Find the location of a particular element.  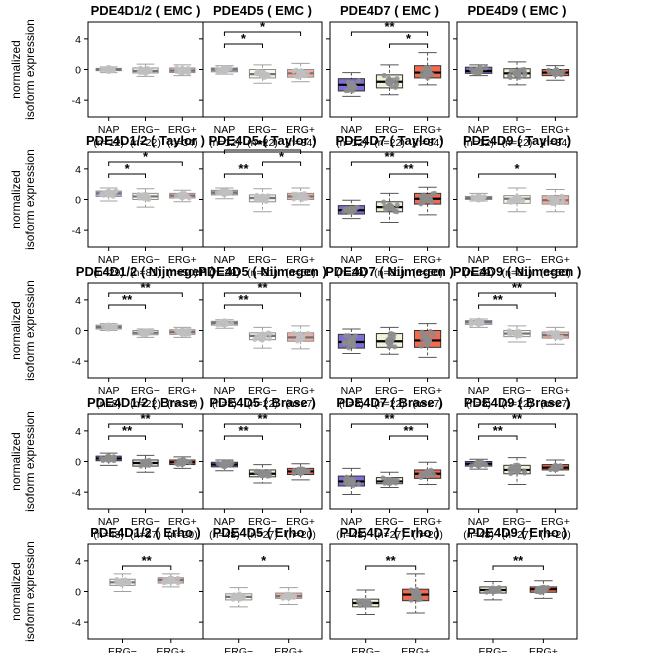

y-axis-label: normalized isoform expression is located at coordinates (23, 199).